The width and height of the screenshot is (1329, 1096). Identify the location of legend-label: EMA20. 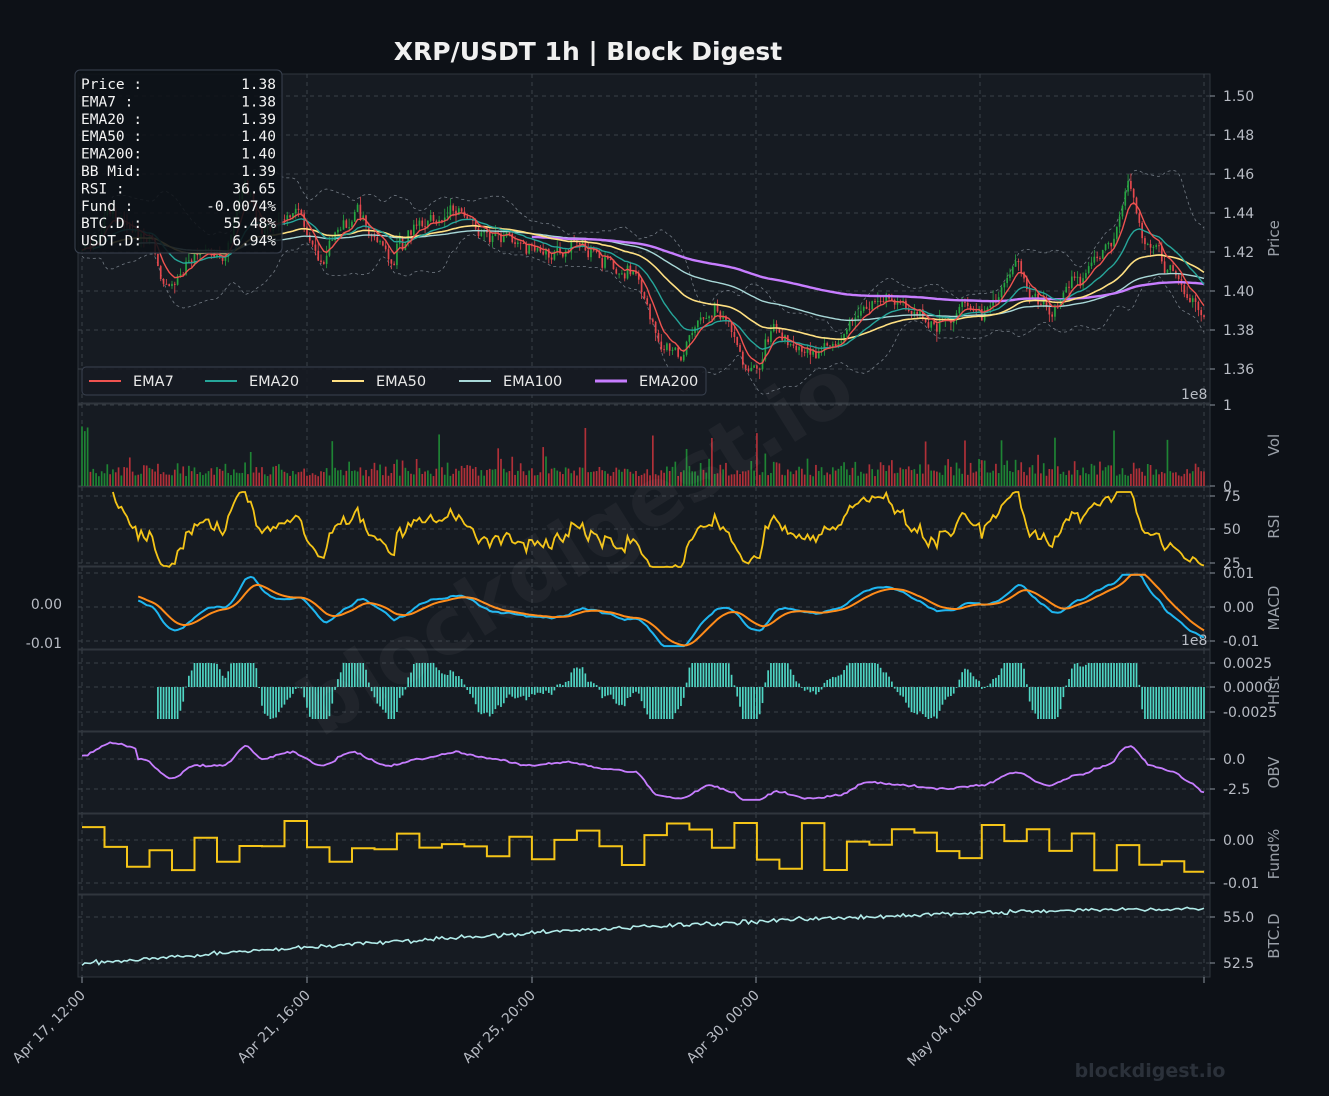
(274, 382).